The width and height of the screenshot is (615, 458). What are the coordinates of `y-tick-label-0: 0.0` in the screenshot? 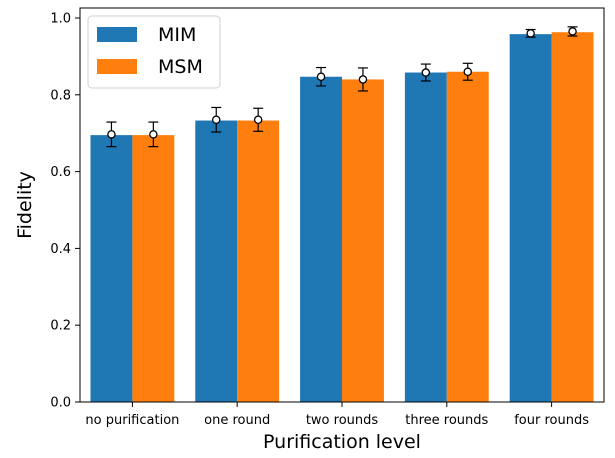 It's located at (60, 403).